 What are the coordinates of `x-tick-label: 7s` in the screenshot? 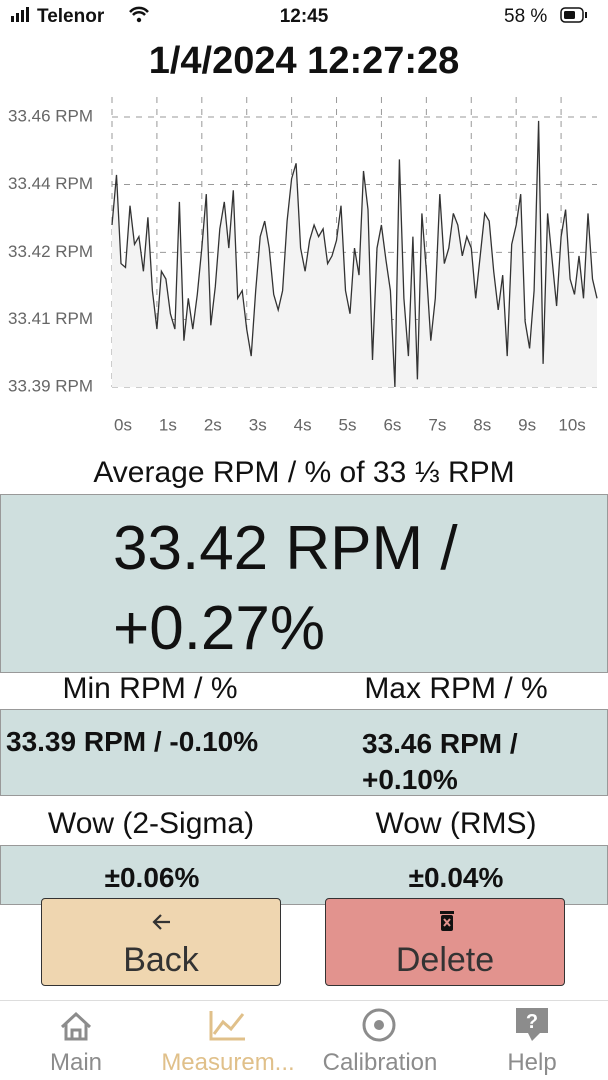 It's located at (437, 424).